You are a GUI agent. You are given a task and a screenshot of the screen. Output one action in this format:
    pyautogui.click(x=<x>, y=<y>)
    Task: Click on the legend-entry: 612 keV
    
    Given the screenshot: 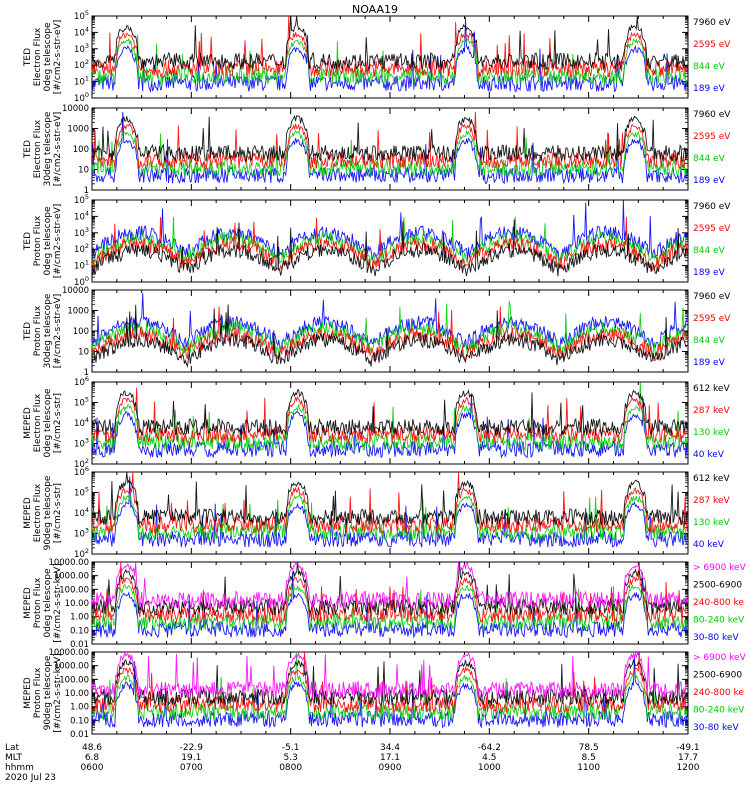 What is the action you would take?
    pyautogui.click(x=711, y=389)
    